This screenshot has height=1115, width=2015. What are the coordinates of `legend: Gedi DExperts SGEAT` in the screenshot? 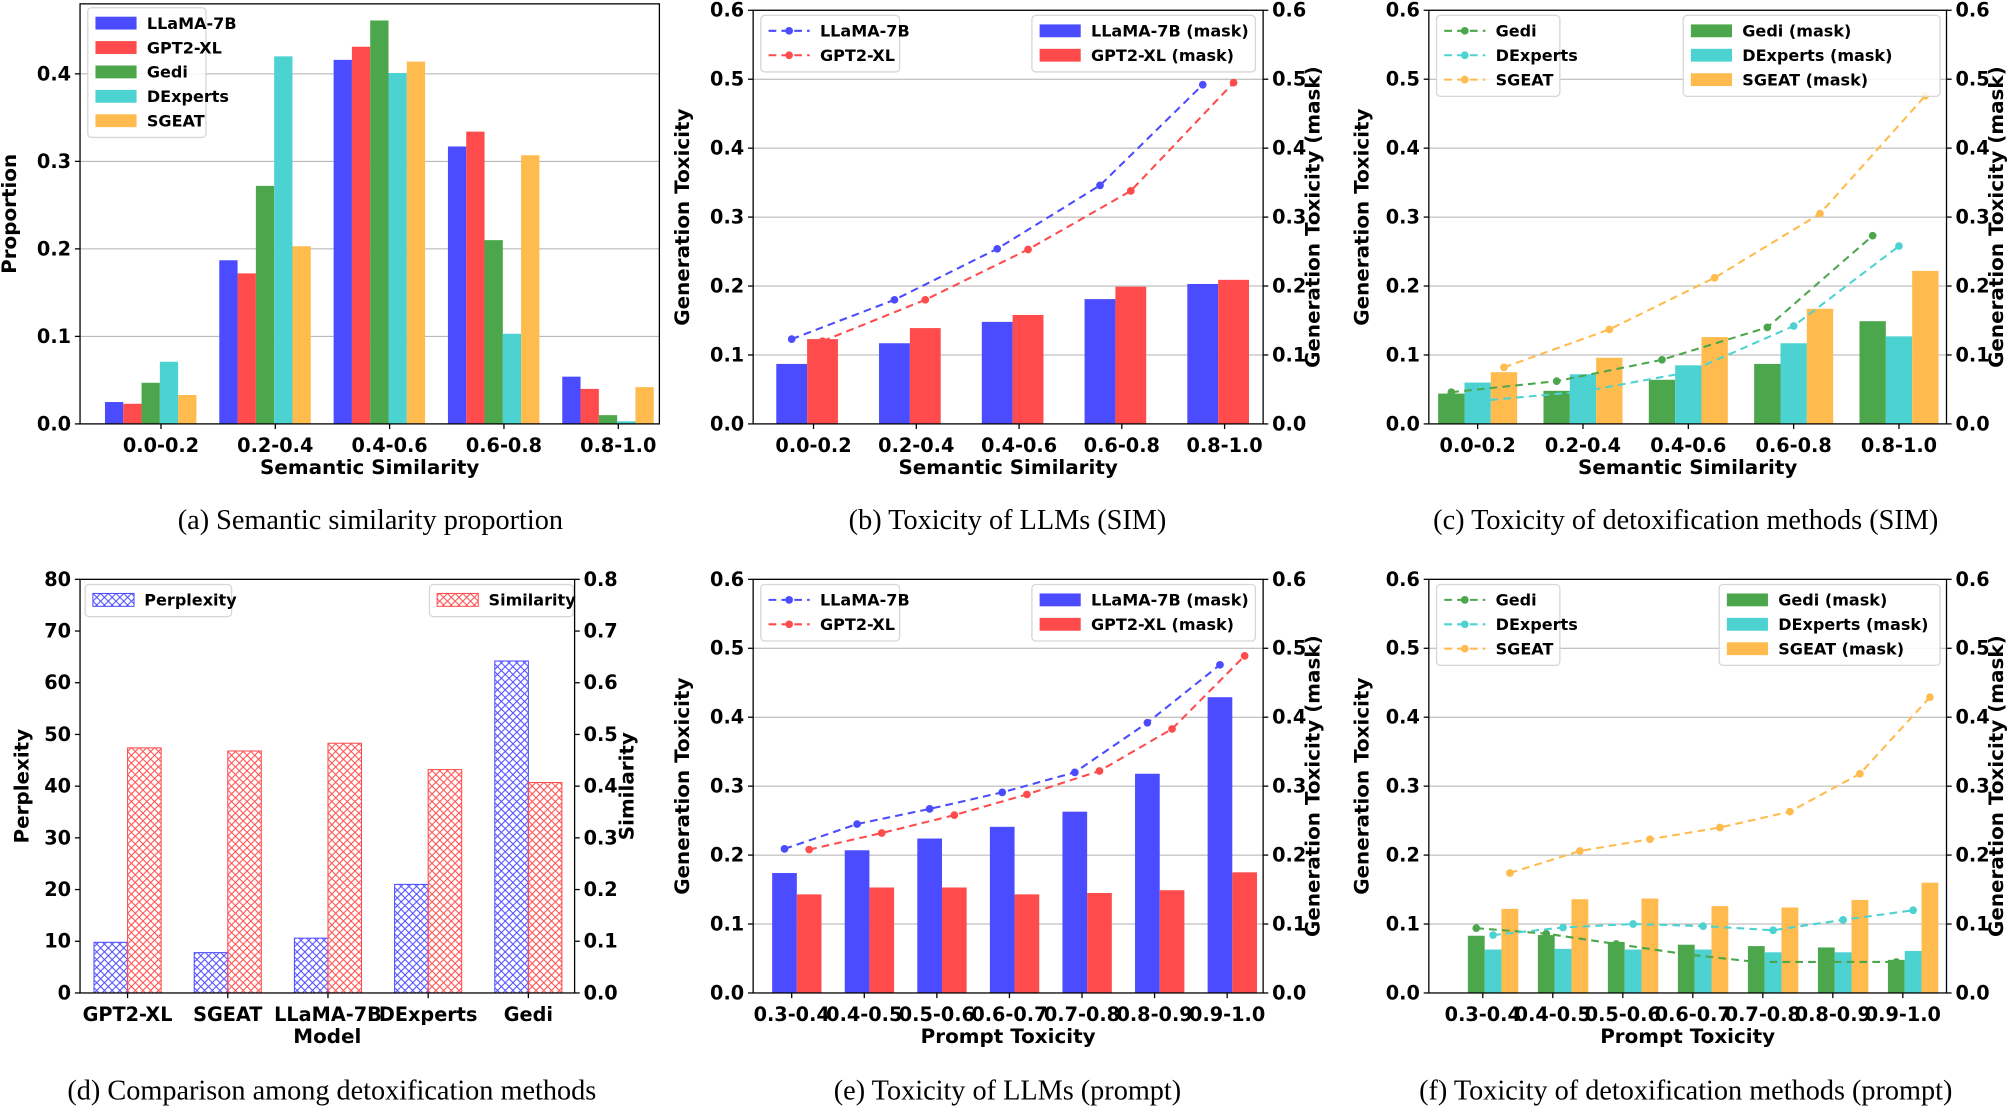 It's located at (1506, 625).